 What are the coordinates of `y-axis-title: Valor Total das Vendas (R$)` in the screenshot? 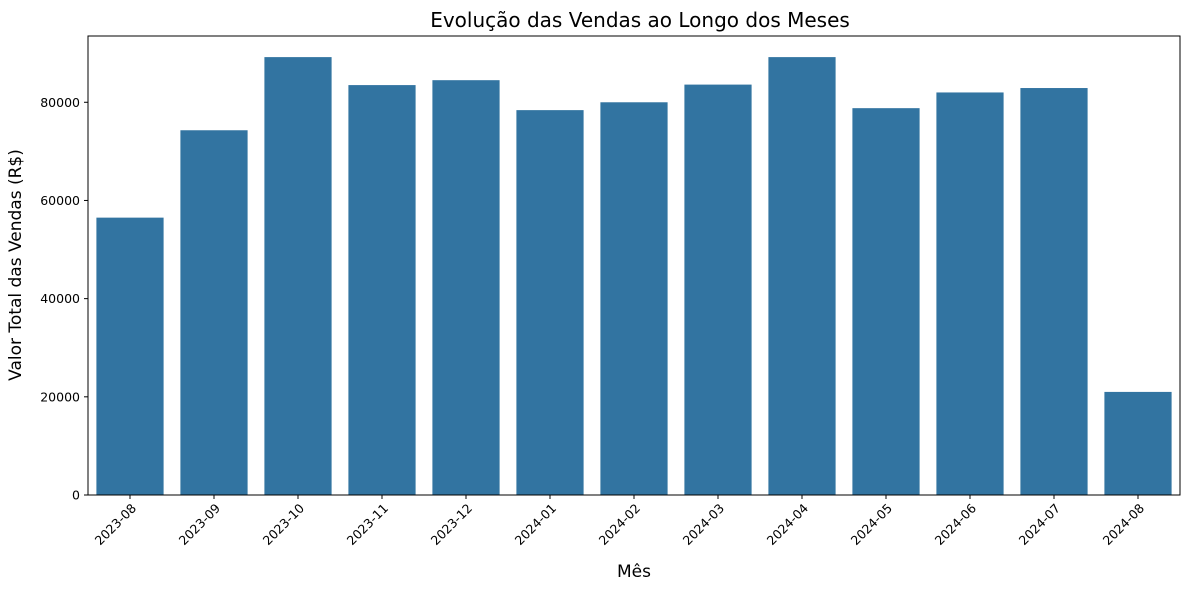 It's located at (16, 265).